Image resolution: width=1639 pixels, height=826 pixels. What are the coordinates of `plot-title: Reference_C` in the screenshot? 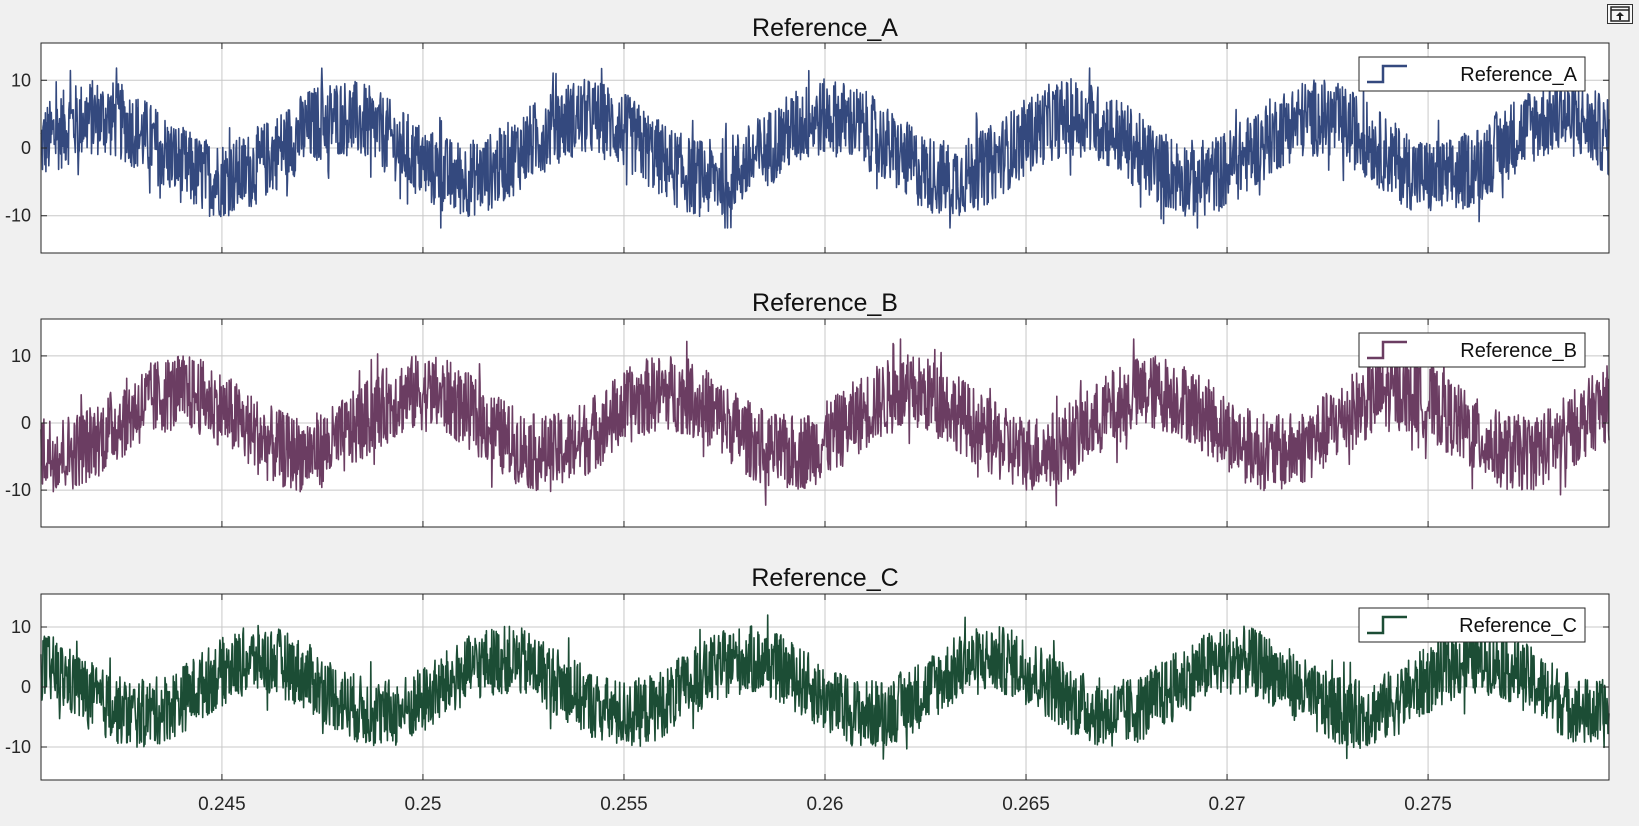 It's located at (824, 578).